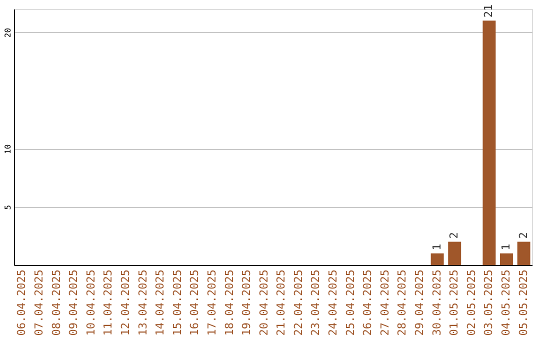 The height and width of the screenshot is (340, 540). I want to click on x-tick-label: 25.04.2025, so click(350, 303).